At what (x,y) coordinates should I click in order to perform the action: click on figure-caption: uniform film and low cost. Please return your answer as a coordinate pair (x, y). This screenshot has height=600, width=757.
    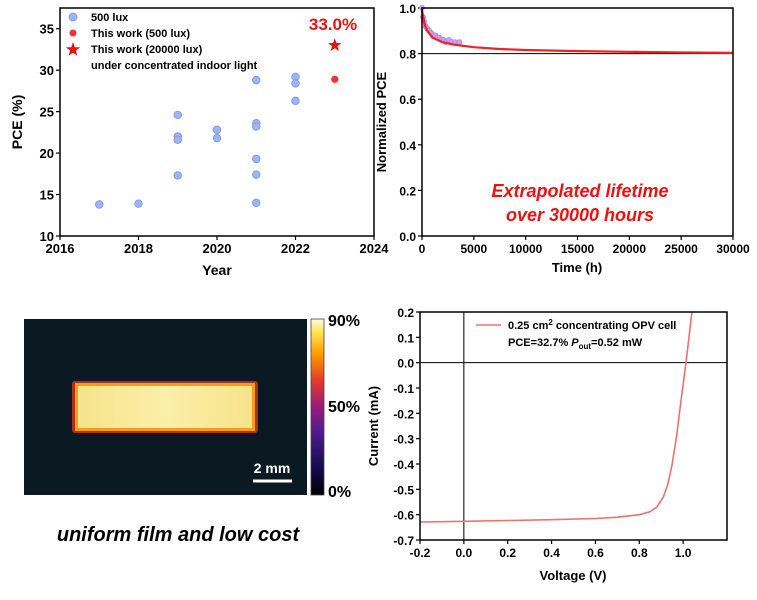
    Looking at the image, I should click on (178, 535).